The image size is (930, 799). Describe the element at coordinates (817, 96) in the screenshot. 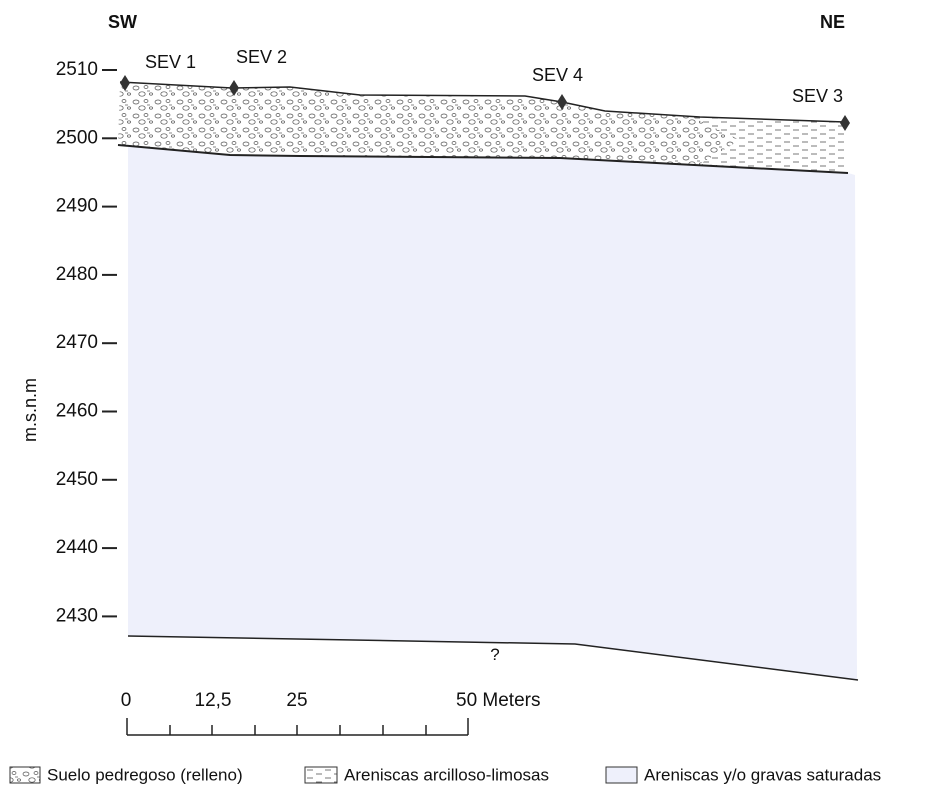

I see `station-label: SEV 3` at that location.